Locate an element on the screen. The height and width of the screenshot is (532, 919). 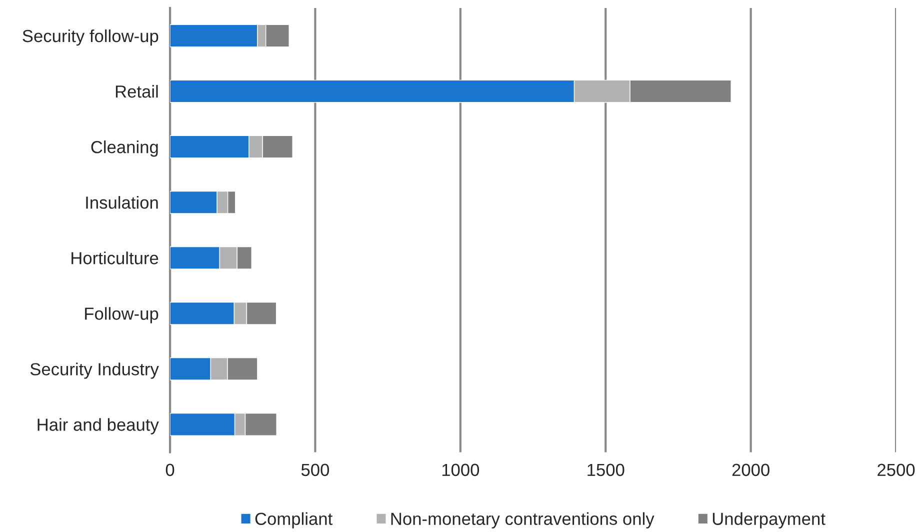
legend-label: Underpayment is located at coordinates (769, 520).